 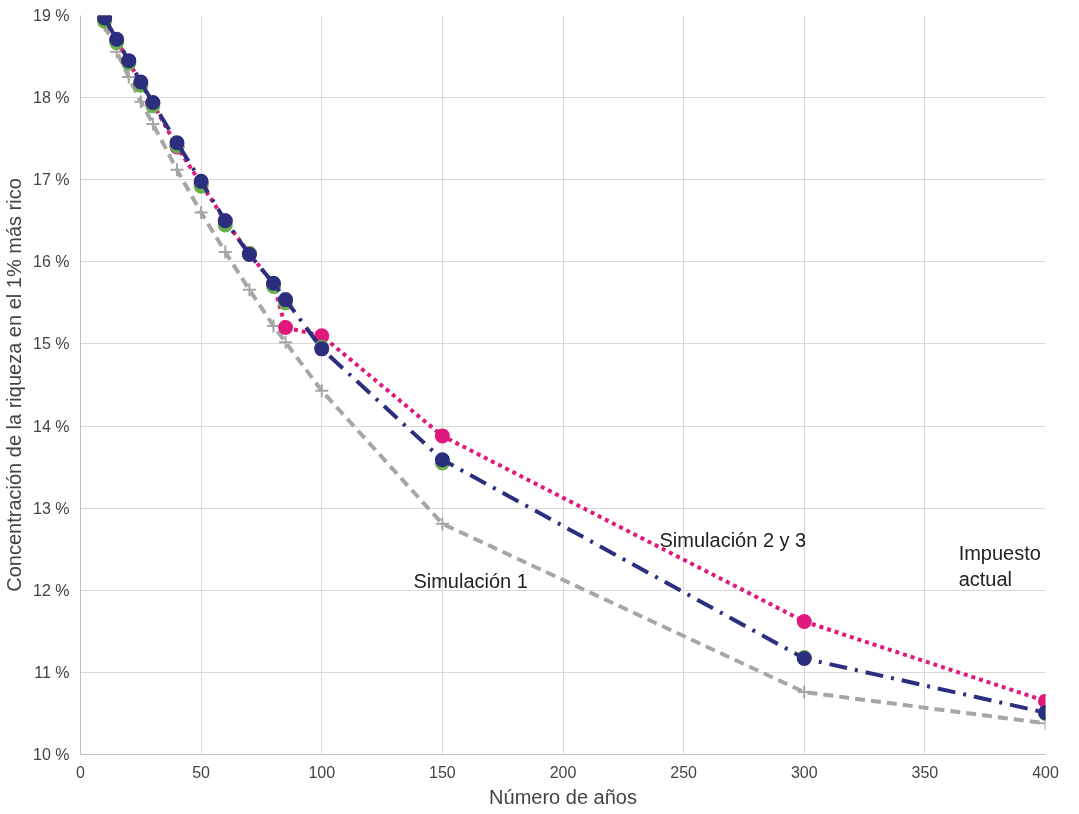 What do you see at coordinates (51, 15) in the screenshot?
I see `y-tick-label: 19 %` at bounding box center [51, 15].